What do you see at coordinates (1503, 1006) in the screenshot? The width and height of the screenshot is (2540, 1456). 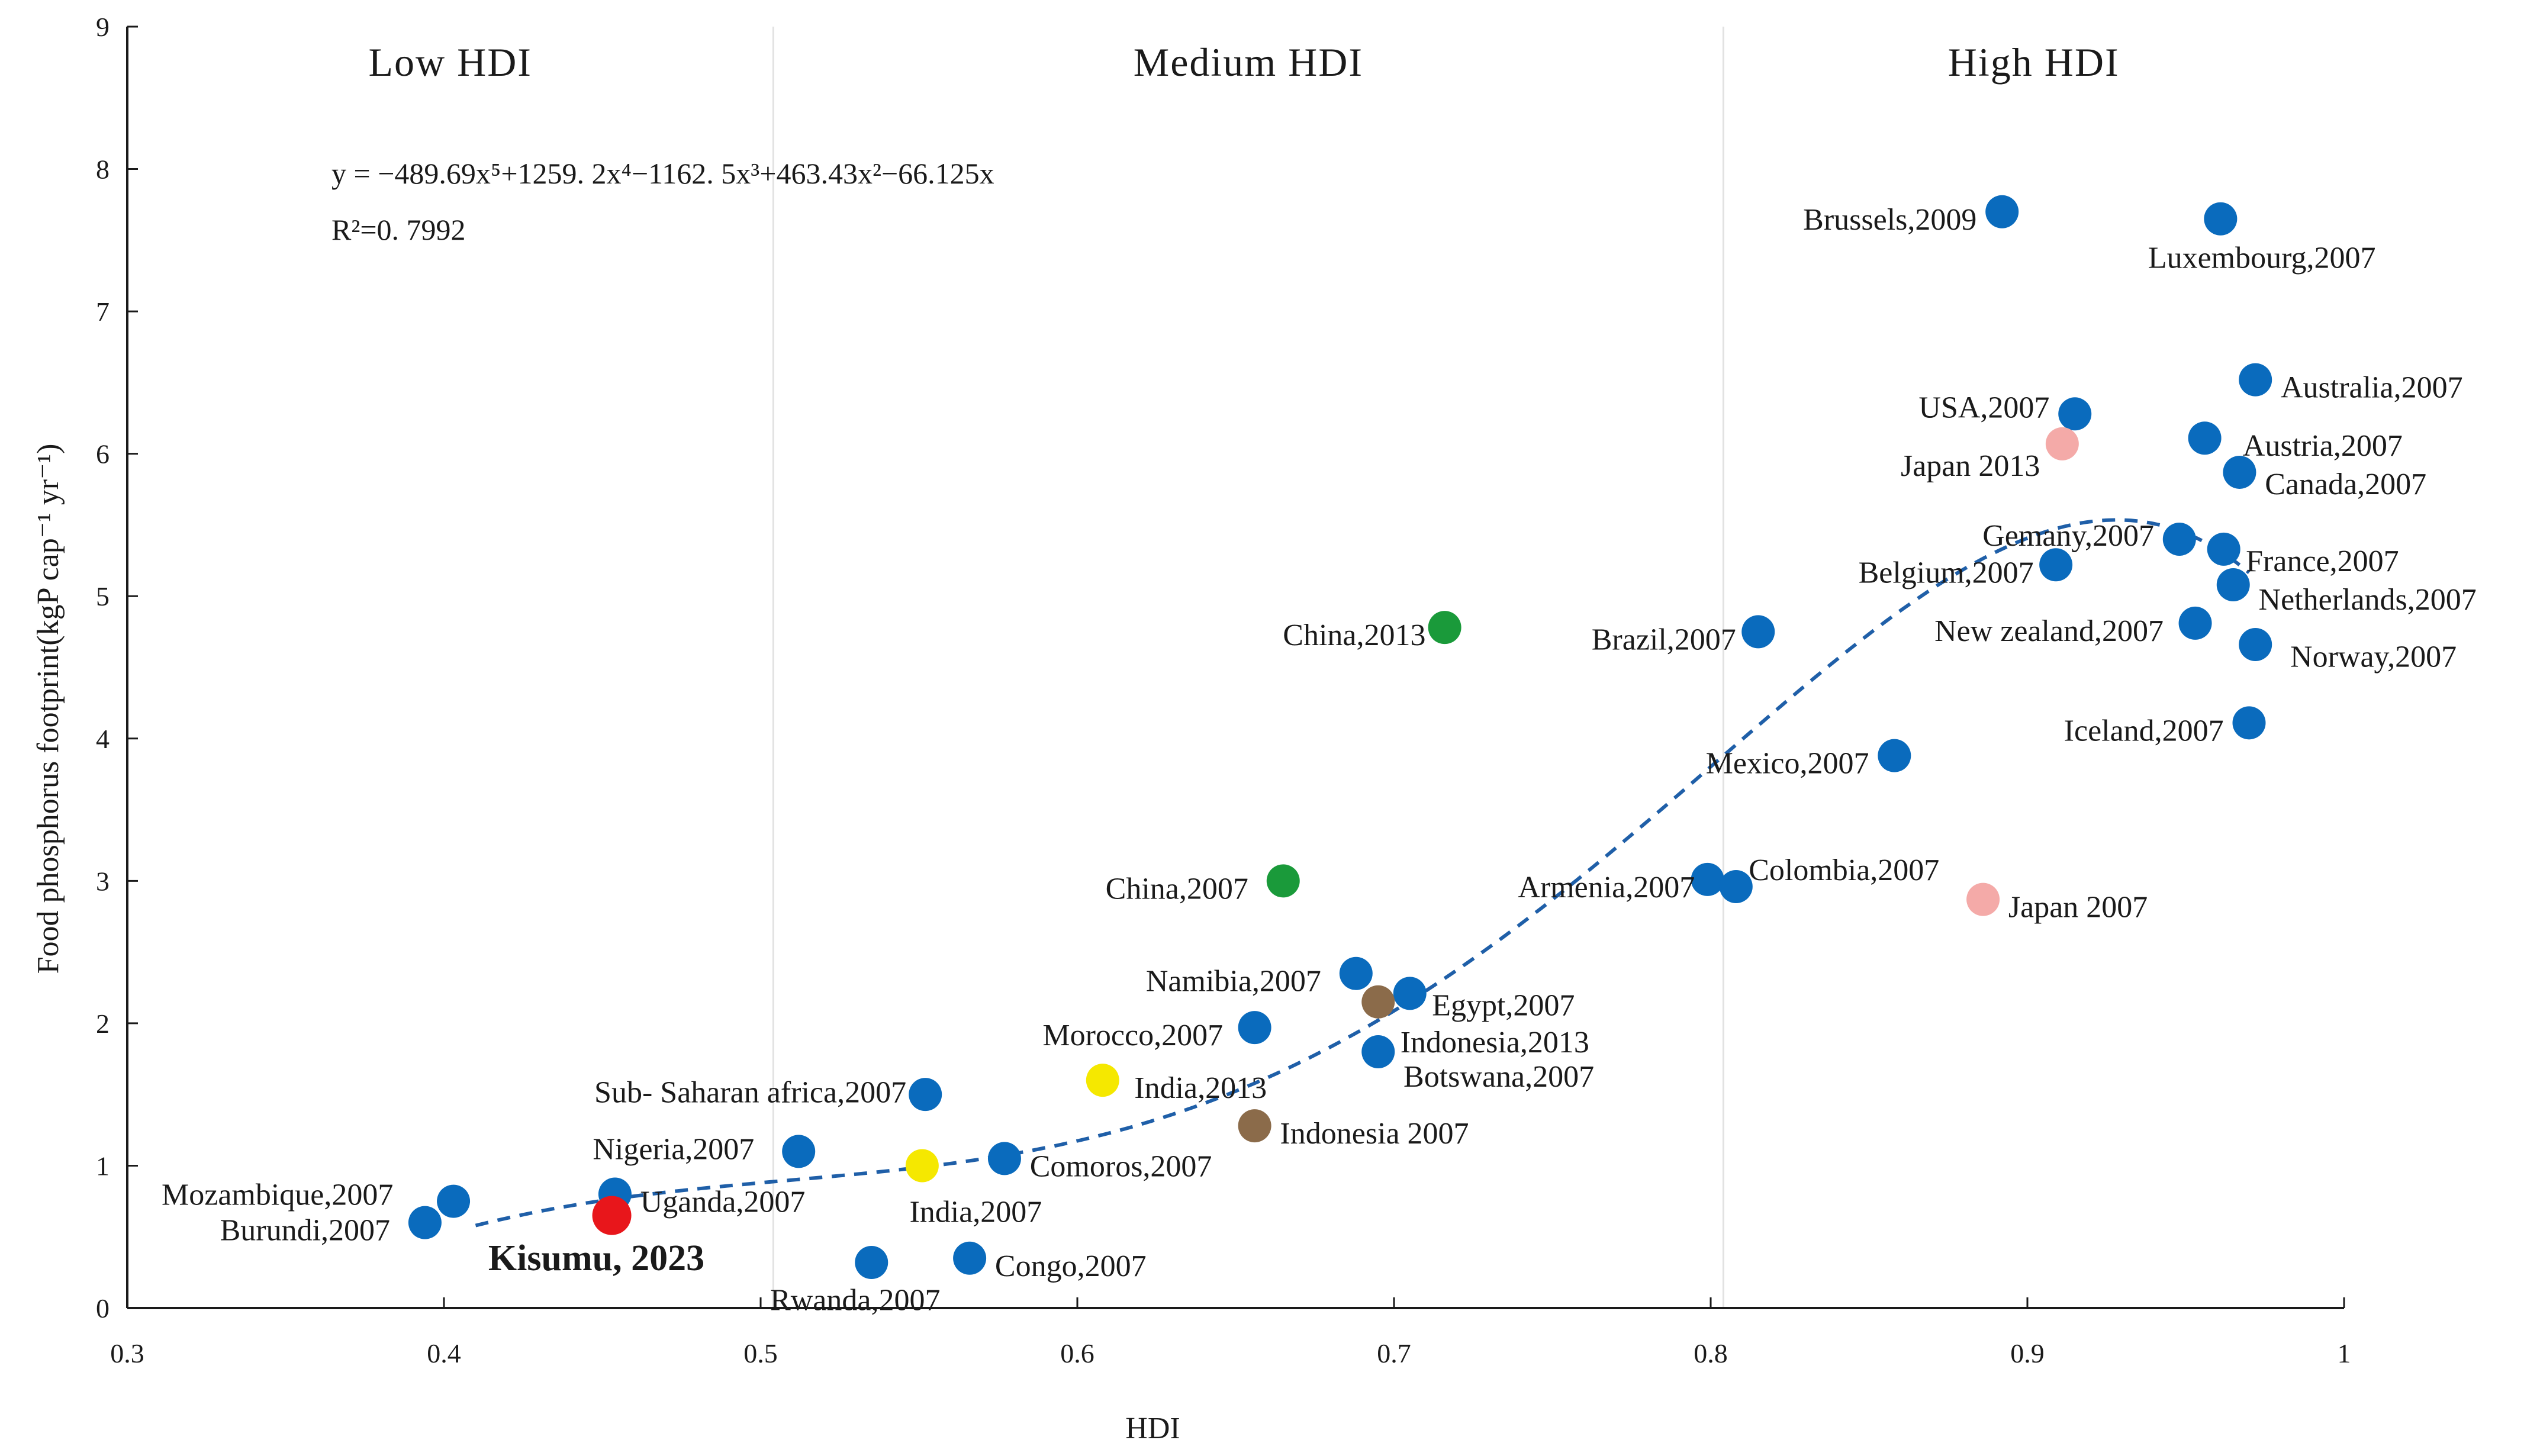 I see `point-label-egypt-2007: Egypt,2007` at bounding box center [1503, 1006].